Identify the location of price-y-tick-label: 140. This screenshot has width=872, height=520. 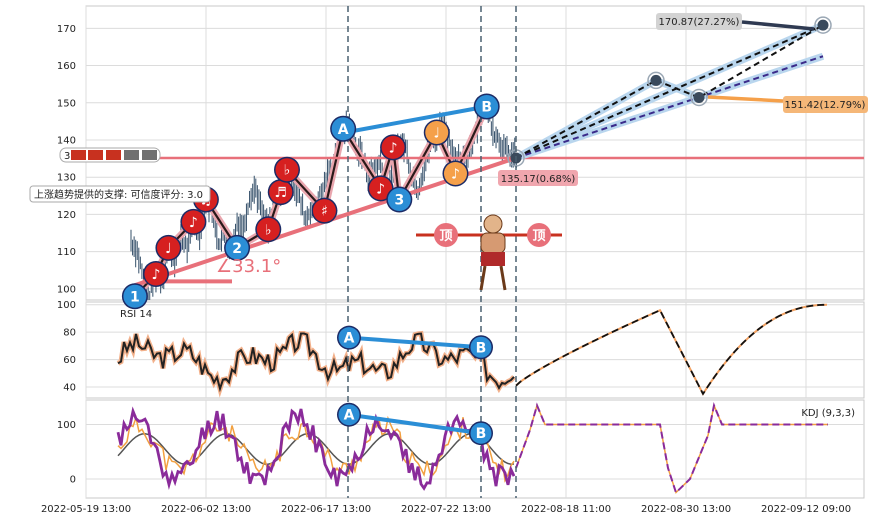
(66, 140).